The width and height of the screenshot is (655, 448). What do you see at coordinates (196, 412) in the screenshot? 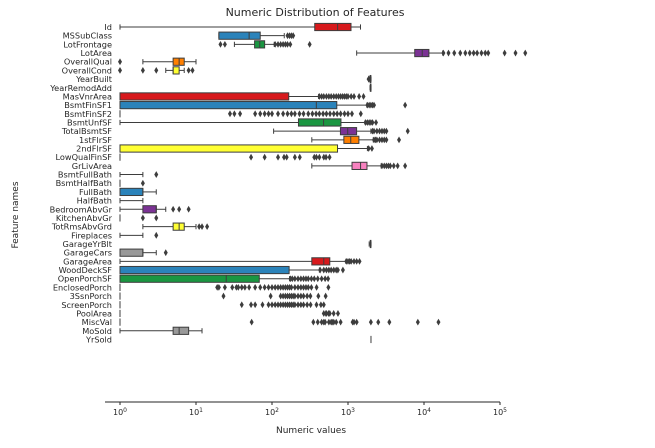
I see `x-tick-label: 101` at bounding box center [196, 412].